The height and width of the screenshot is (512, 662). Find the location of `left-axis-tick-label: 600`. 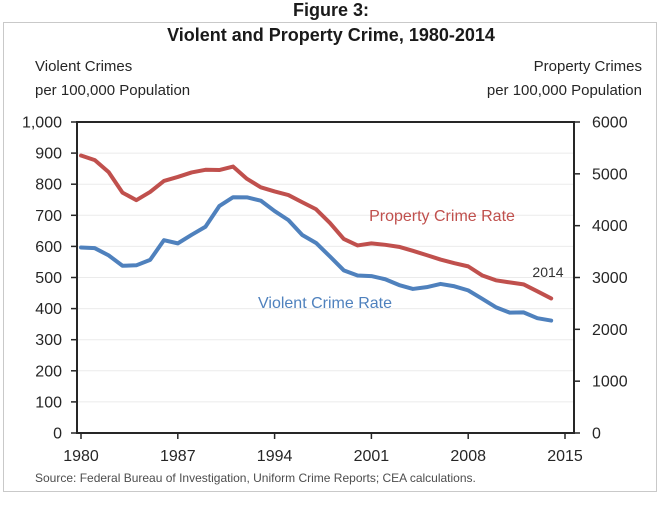

left-axis-tick-label: 600 is located at coordinates (48, 247).